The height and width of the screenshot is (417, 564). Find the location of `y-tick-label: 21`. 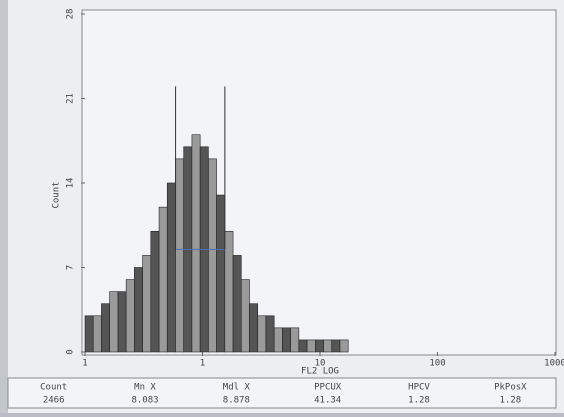

y-tick-label: 21 is located at coordinates (71, 98).